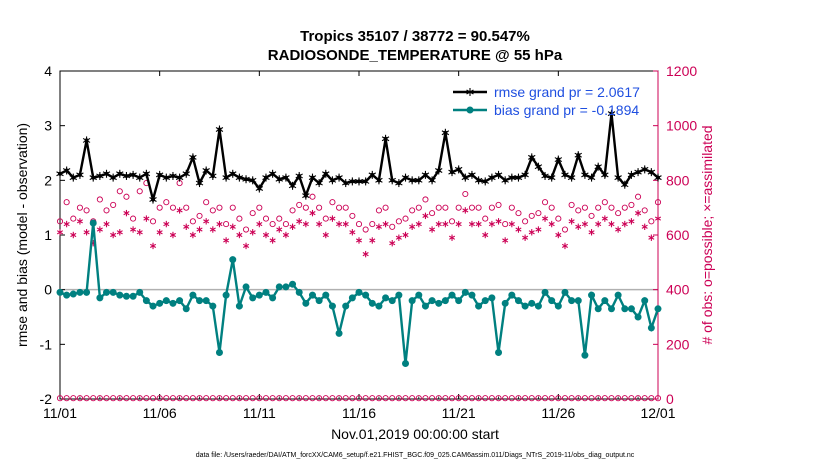  What do you see at coordinates (359, 413) in the screenshot?
I see `x-tick-label: 11/16` at bounding box center [359, 413].